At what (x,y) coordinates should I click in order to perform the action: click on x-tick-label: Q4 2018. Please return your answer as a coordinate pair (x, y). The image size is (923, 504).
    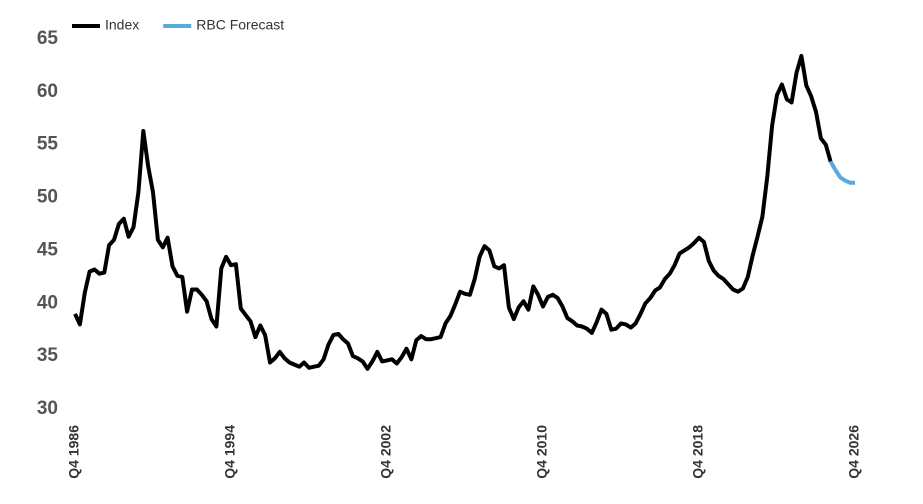
    Looking at the image, I should click on (698, 452).